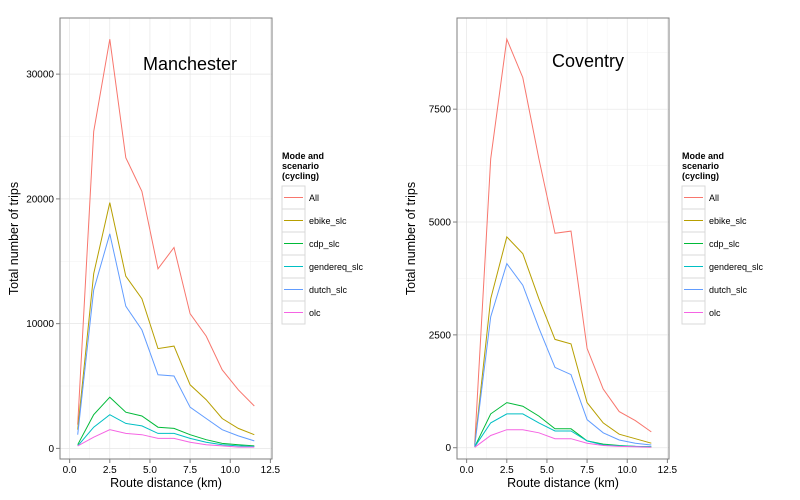 Image resolution: width=800 pixels, height=500 pixels. I want to click on panel-title: Manchester, so click(190, 64).